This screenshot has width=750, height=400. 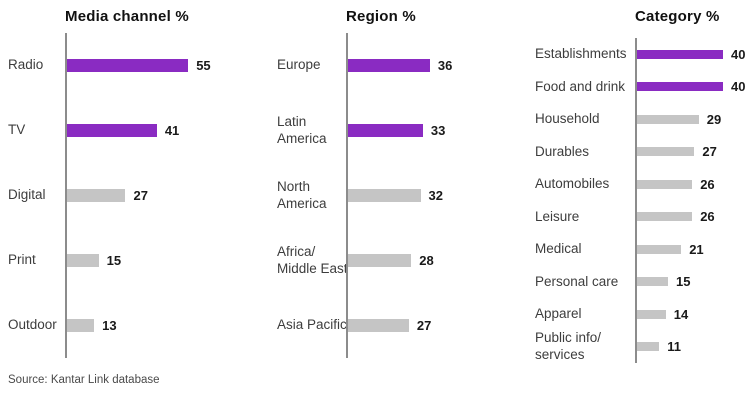 I want to click on bar-row: Medical 21, so click(x=642, y=249).